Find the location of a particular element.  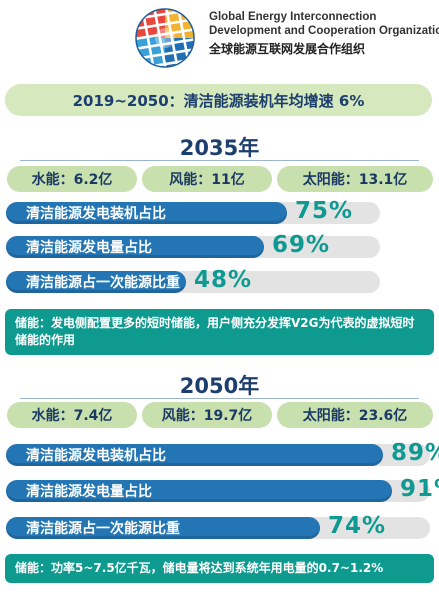

energy-pill-hydro: 水能：6.2亿 is located at coordinates (72, 179).